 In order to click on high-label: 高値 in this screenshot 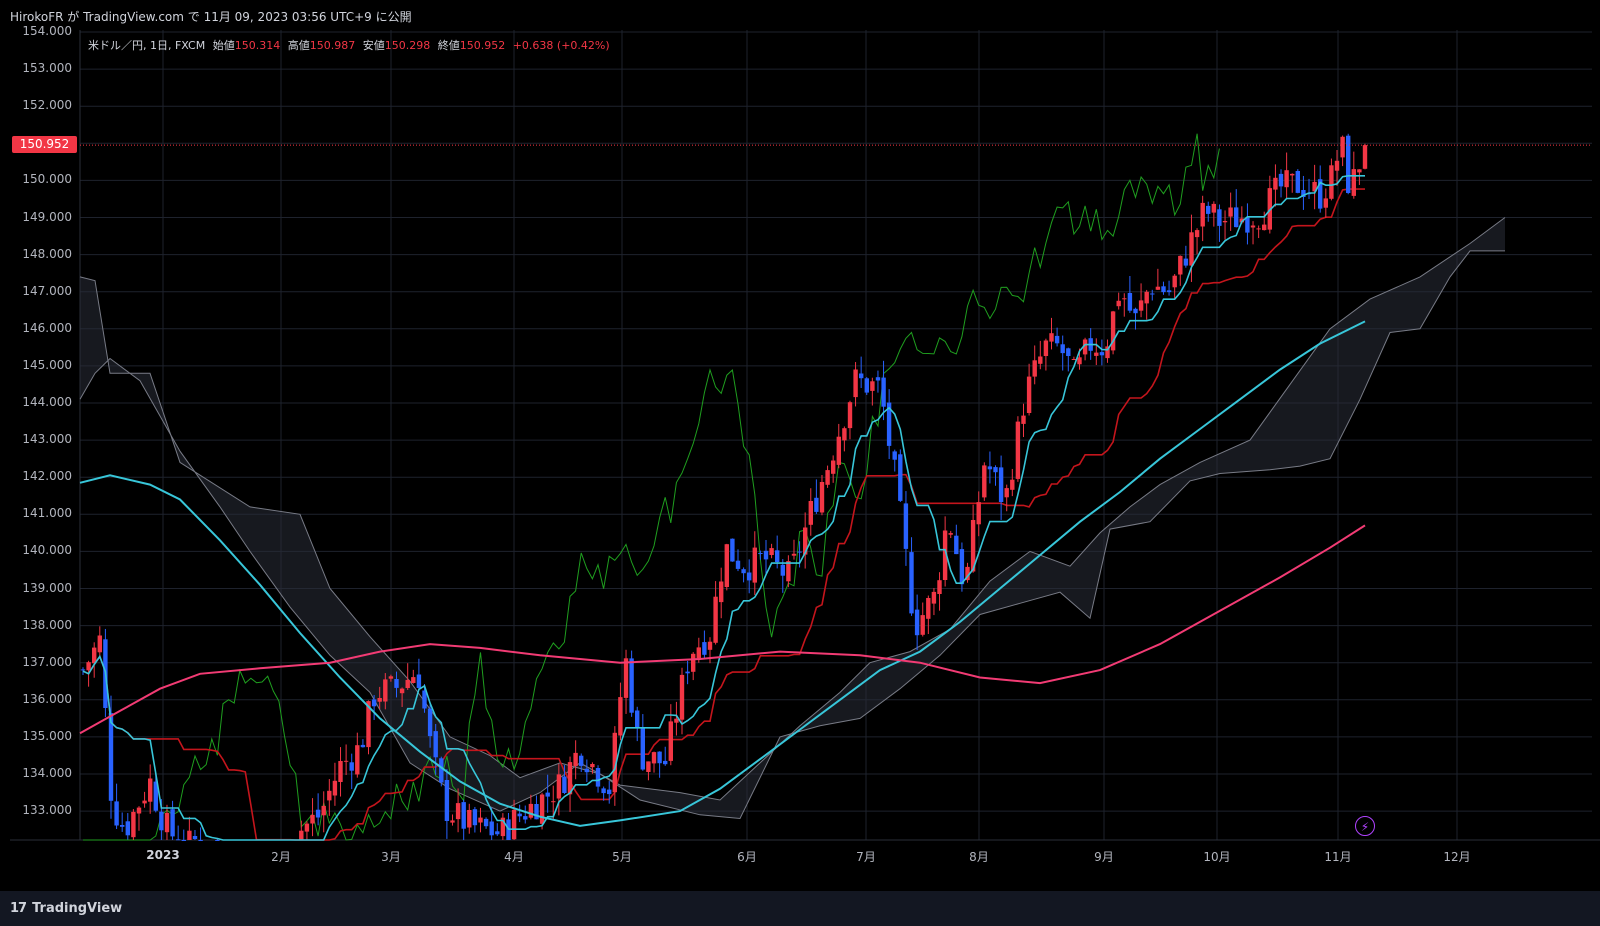, I will do `click(298, 45)`.